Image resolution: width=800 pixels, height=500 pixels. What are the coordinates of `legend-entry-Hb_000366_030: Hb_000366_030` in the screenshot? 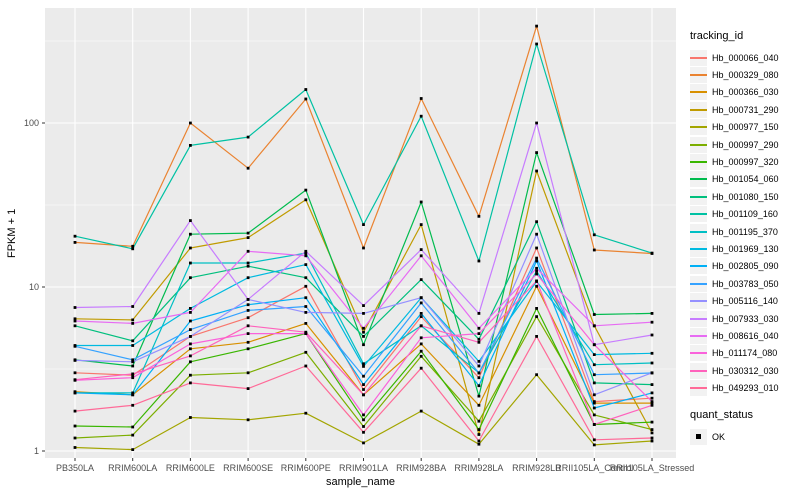 It's located at (744, 92).